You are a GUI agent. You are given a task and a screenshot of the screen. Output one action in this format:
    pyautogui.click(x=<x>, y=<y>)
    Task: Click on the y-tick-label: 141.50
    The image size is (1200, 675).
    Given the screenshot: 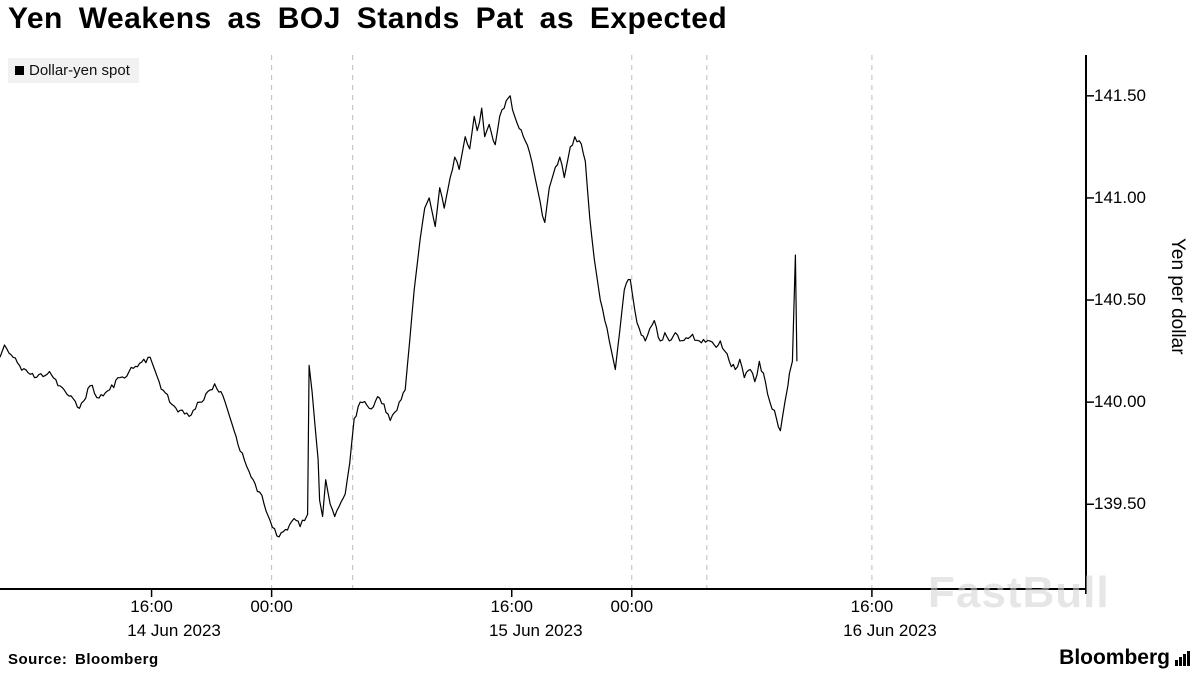 What is the action you would take?
    pyautogui.click(x=1120, y=95)
    